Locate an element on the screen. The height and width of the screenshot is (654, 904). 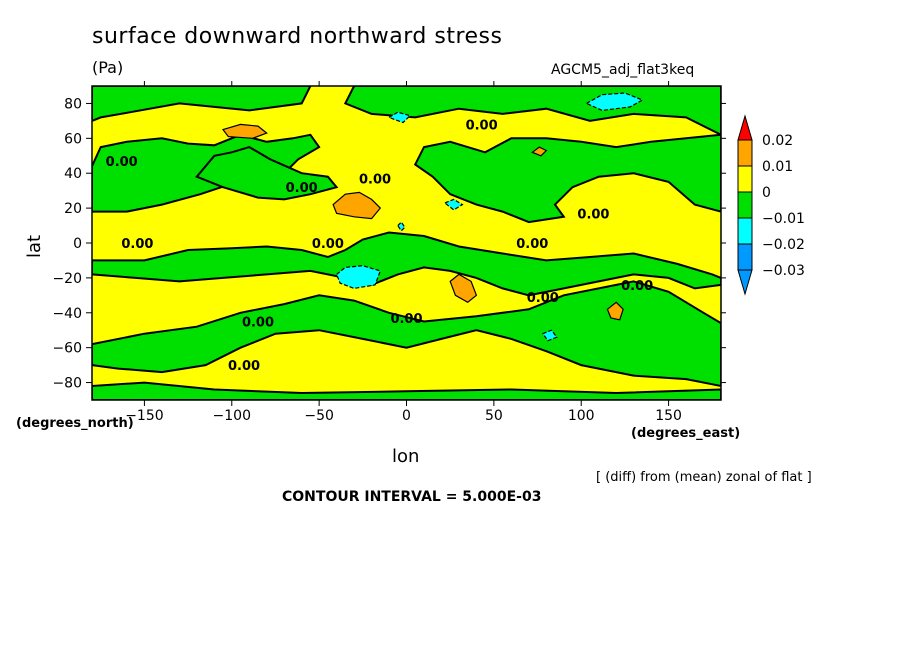
x-tick-label: 150 is located at coordinates (668, 416).